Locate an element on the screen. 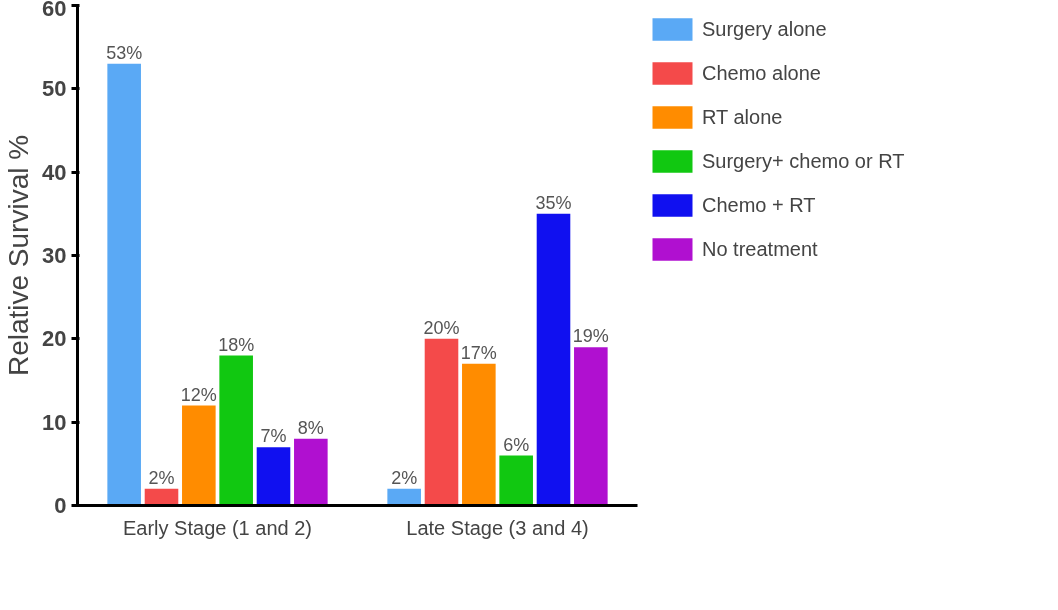  legend-label: Chemo + RT is located at coordinates (759, 205).